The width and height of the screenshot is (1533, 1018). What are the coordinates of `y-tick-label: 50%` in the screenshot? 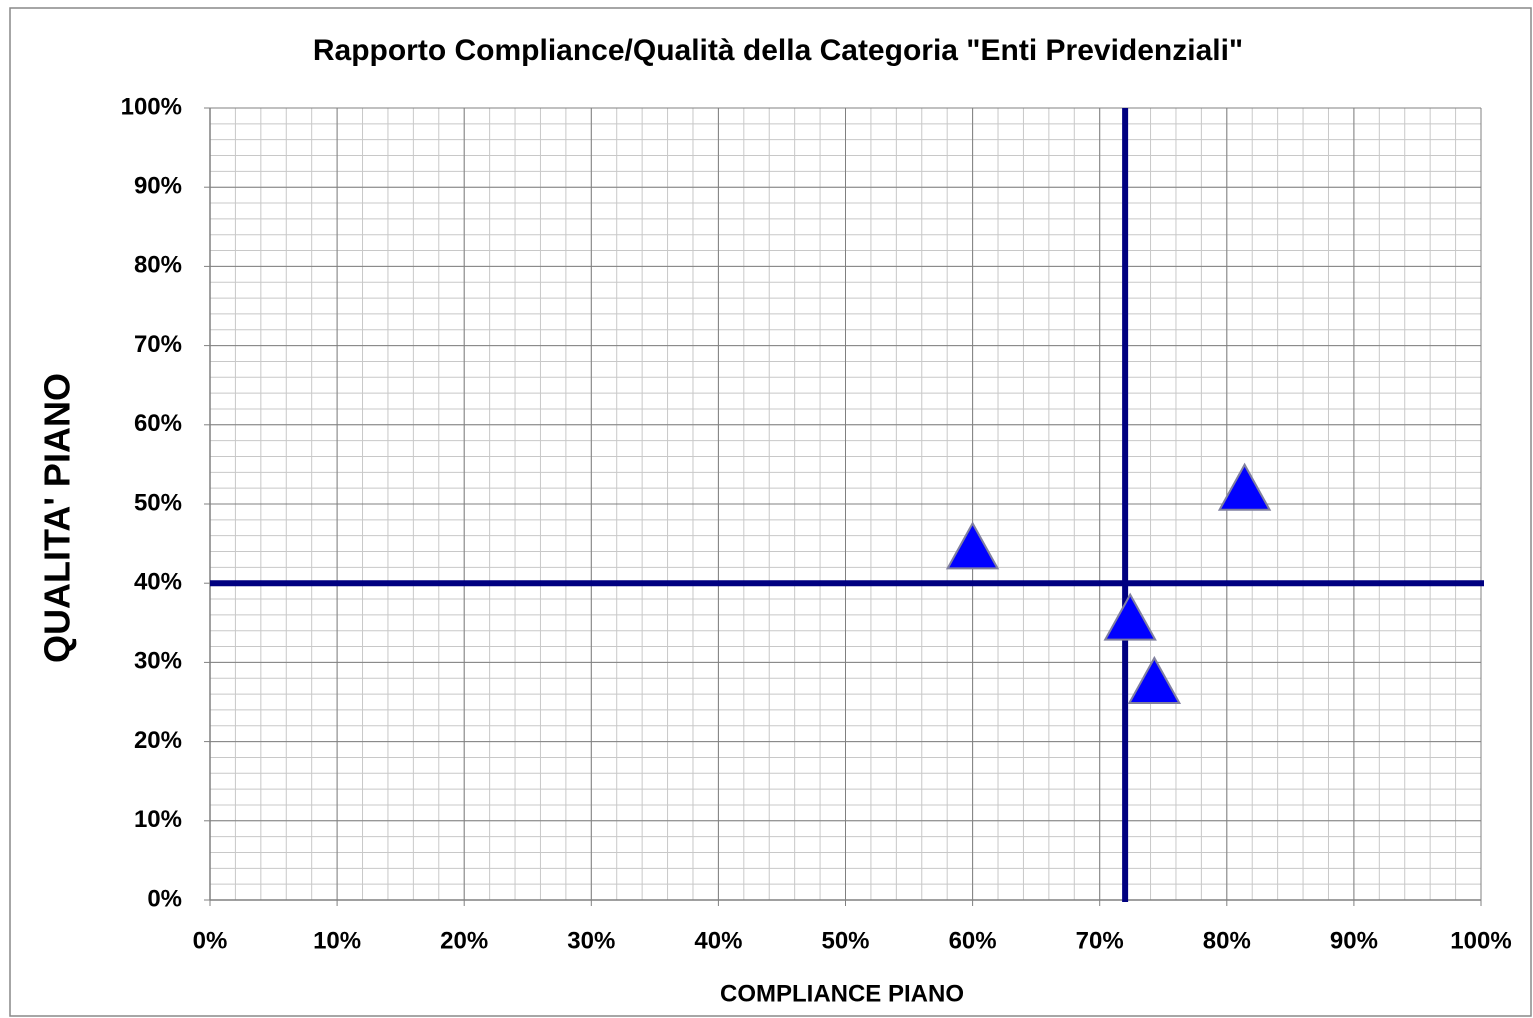 It's located at (158, 502).